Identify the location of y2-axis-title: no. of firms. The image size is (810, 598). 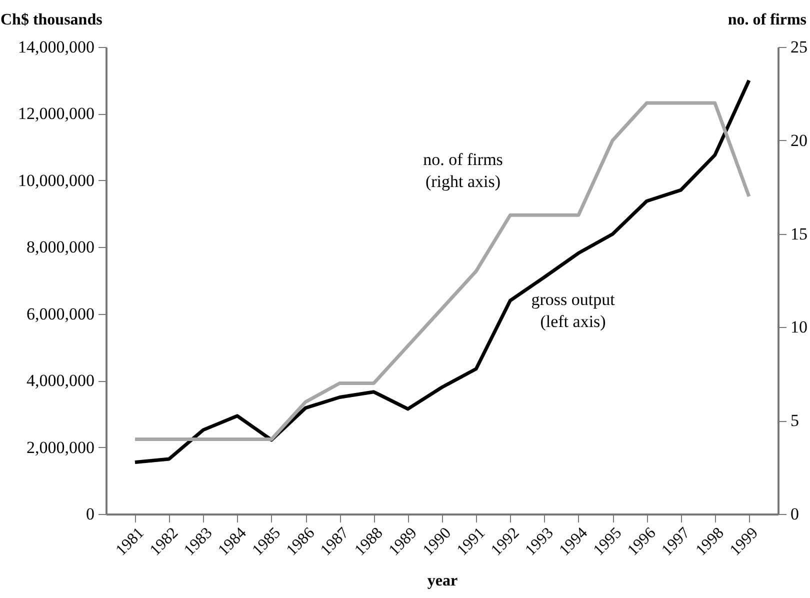
(767, 20).